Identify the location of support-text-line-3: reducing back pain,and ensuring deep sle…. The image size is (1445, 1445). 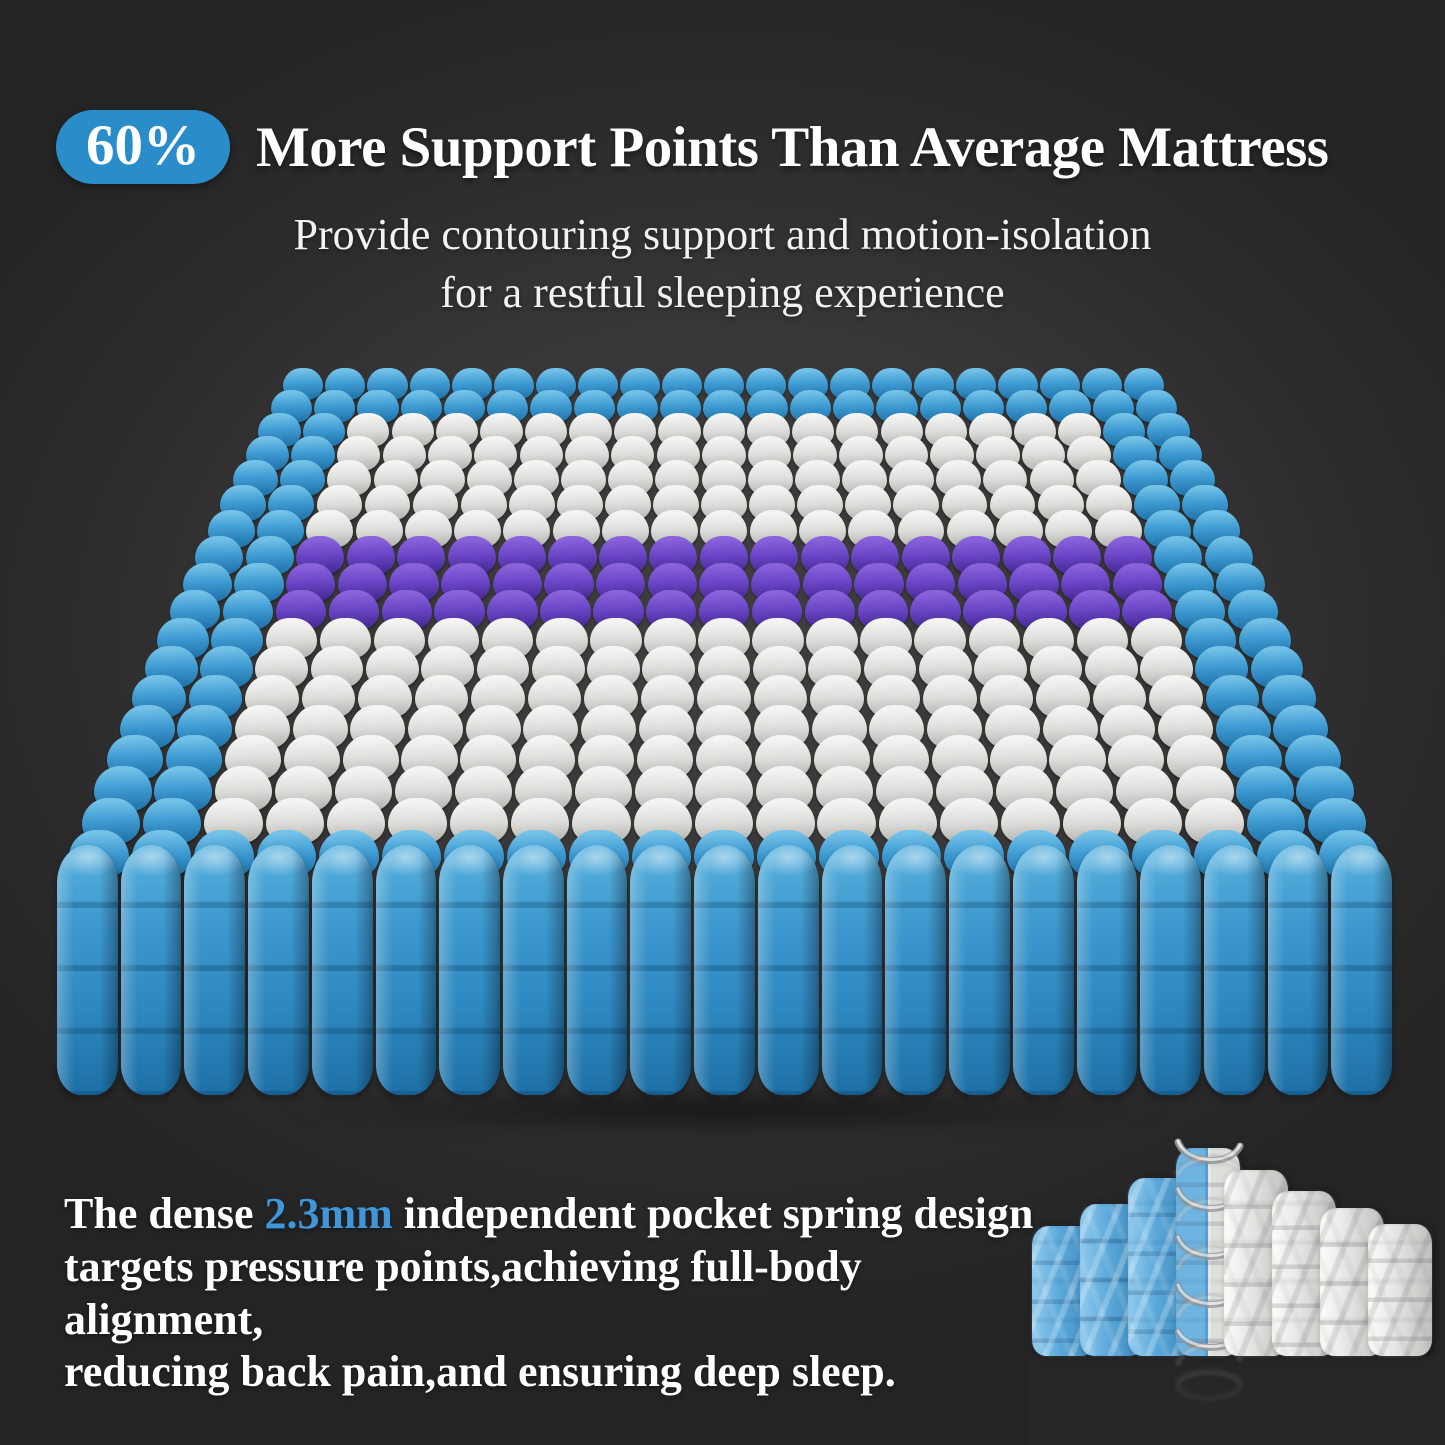
(480, 1372).